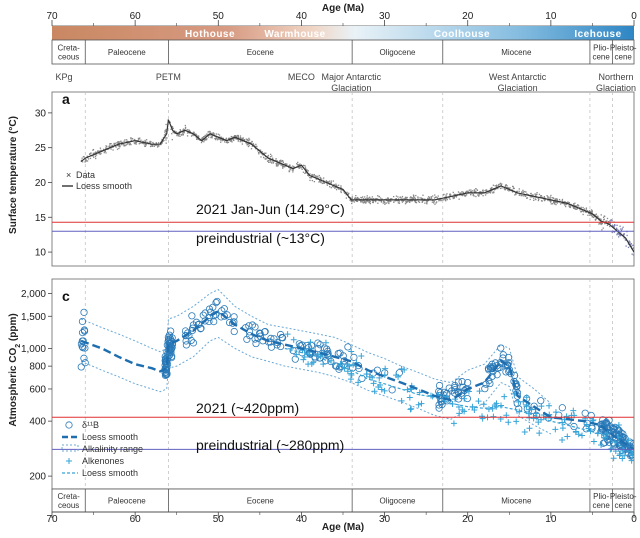  What do you see at coordinates (69, 48) in the screenshot?
I see `epoch-top-epoch-label: Creta-` at bounding box center [69, 48].